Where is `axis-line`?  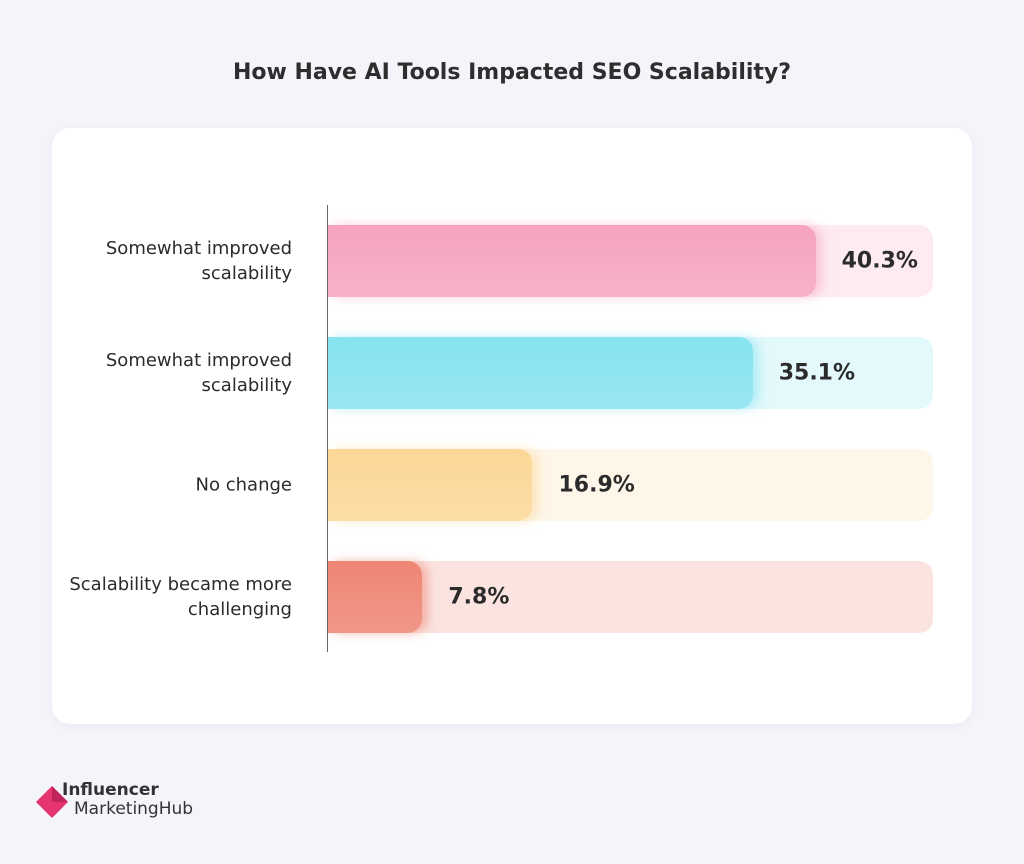
axis-line is located at coordinates (327, 428).